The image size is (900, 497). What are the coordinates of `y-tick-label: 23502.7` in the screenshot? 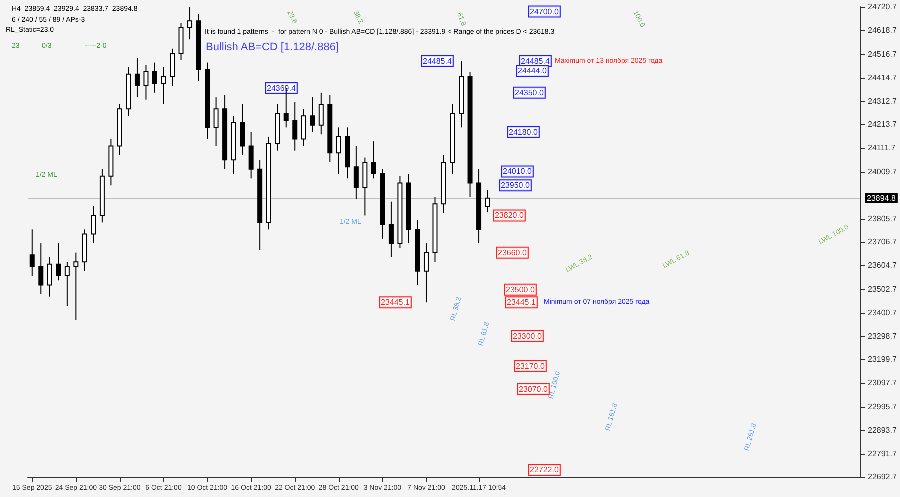 It's located at (883, 289).